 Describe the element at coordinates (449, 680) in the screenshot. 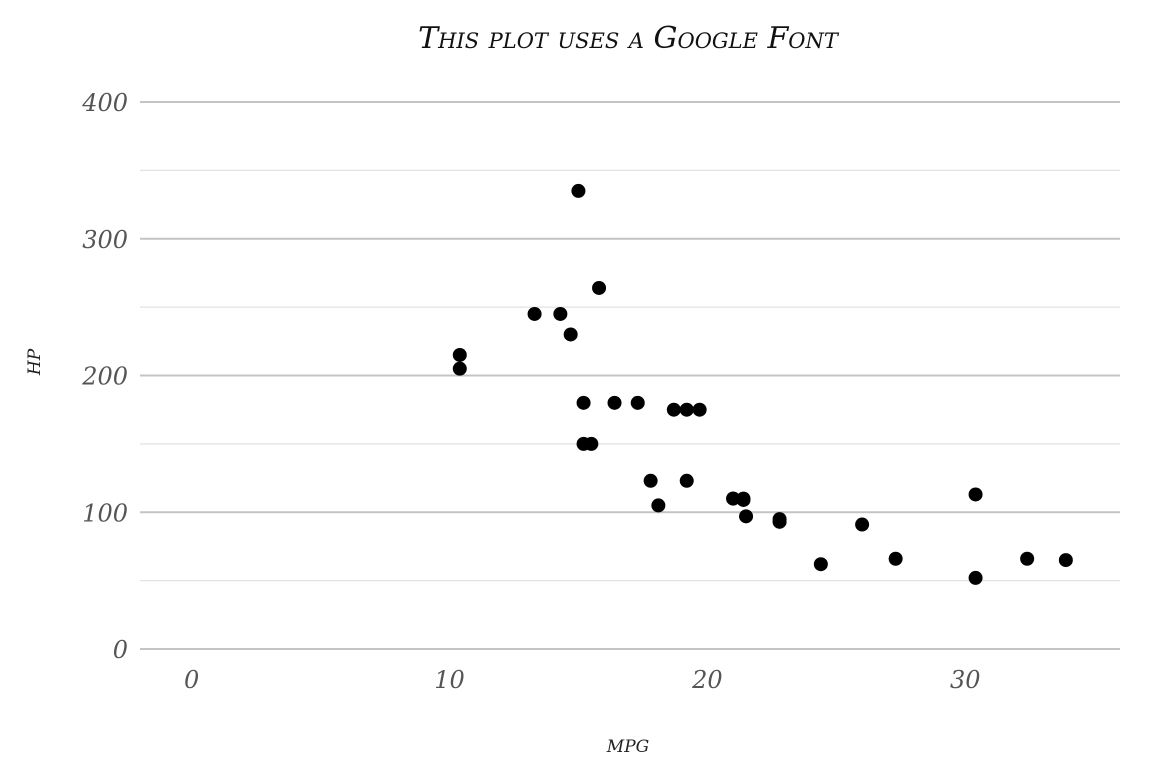

I see `x-tick-label: 10` at that location.